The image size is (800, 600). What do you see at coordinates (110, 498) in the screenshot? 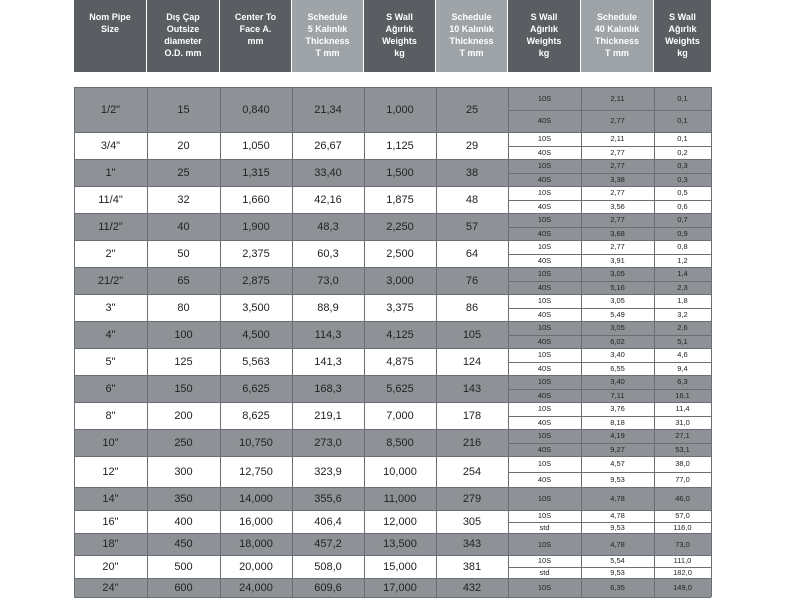
I see `cell-nom-pipe-size: 14"` at bounding box center [110, 498].